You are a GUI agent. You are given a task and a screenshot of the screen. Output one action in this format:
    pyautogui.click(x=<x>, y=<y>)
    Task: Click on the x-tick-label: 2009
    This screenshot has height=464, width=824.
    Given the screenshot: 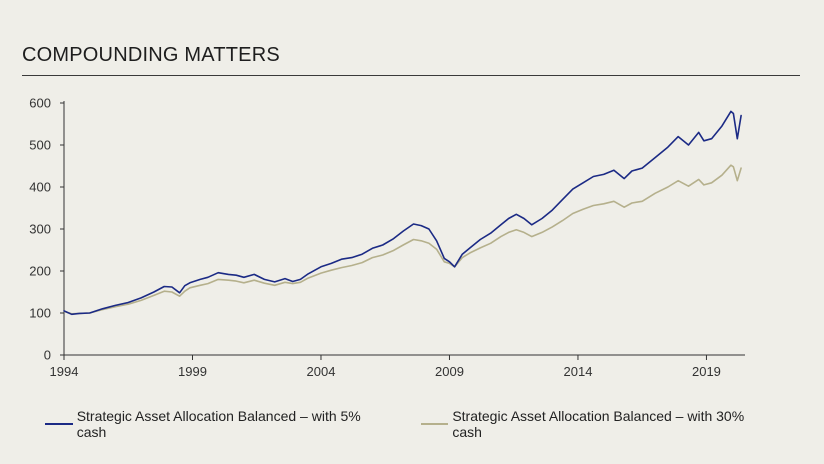 What is the action you would take?
    pyautogui.click(x=449, y=371)
    